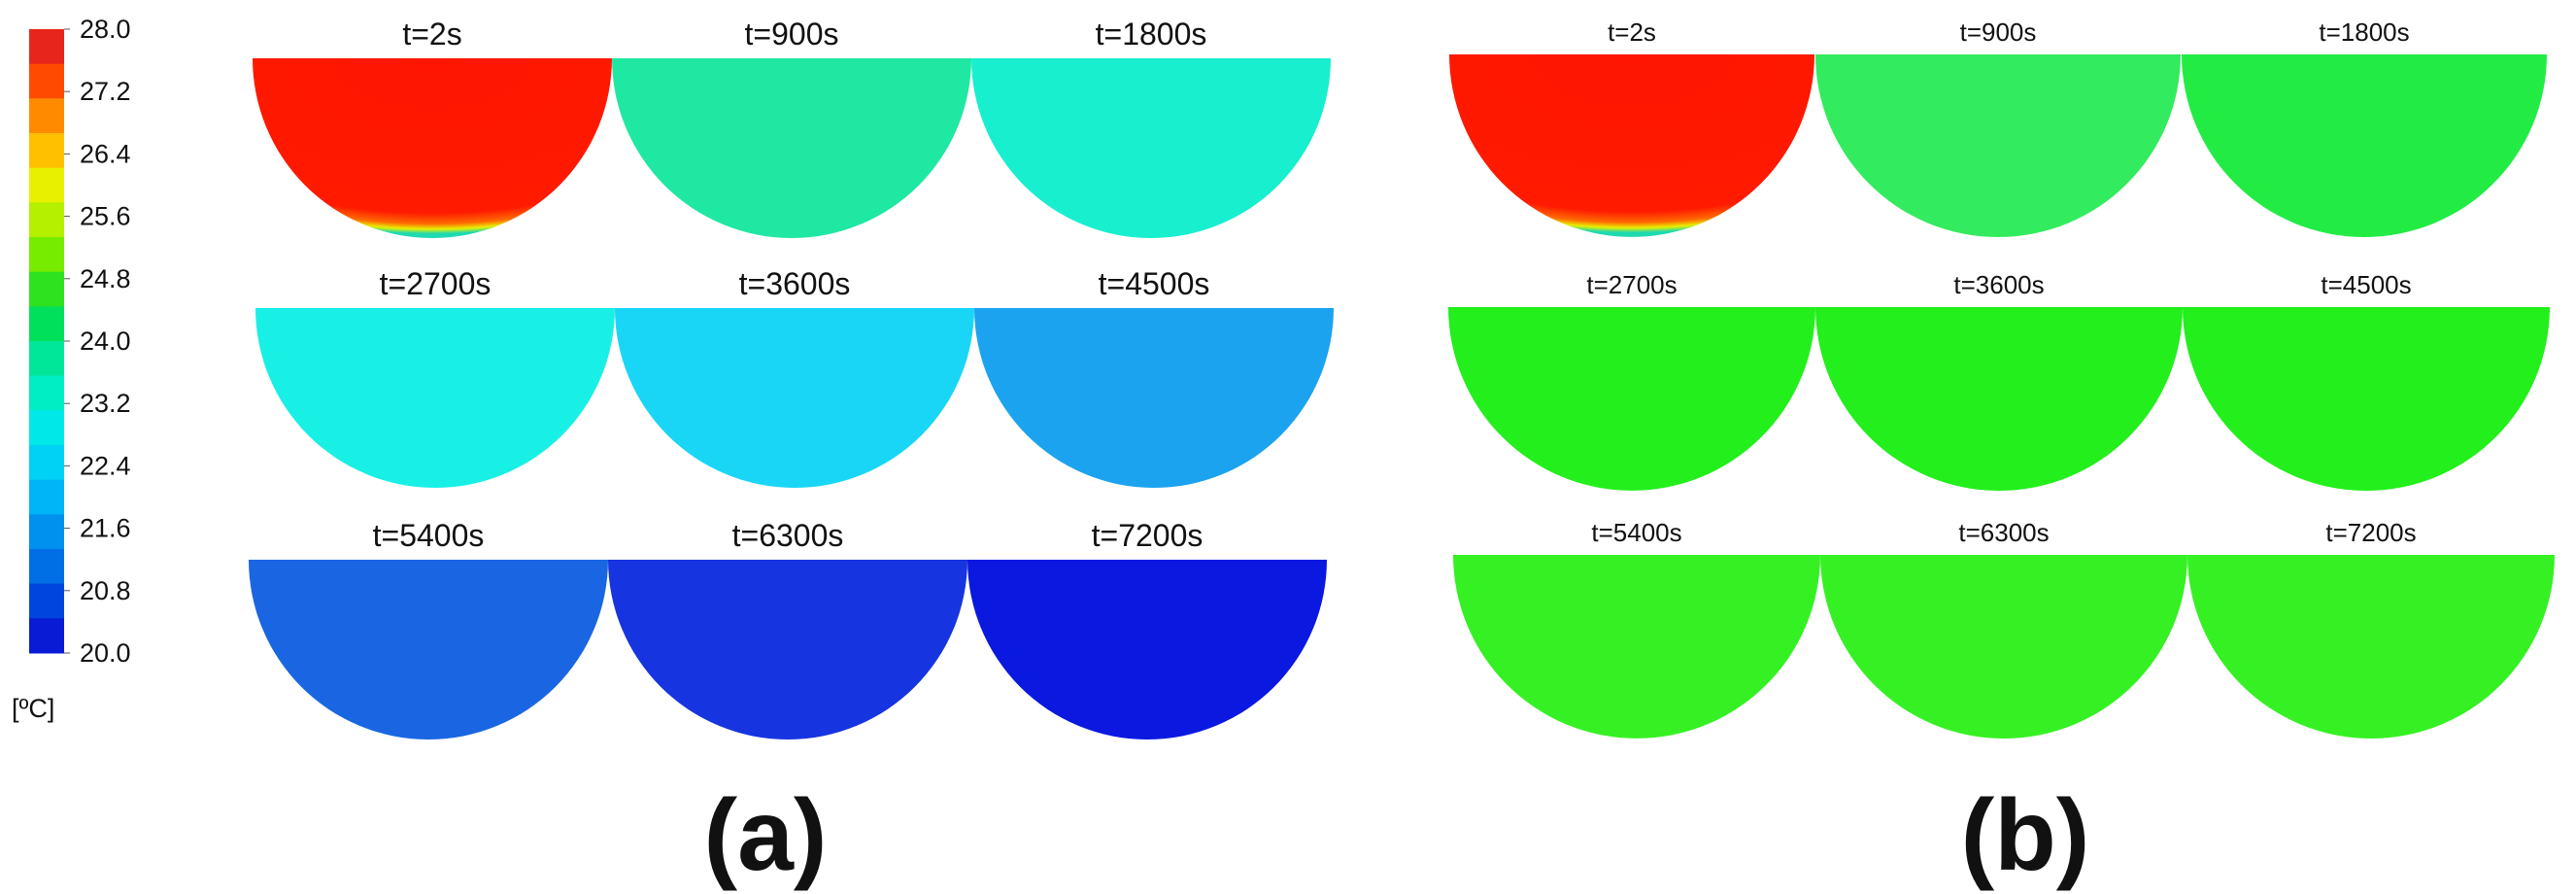  Describe the element at coordinates (2025, 835) in the screenshot. I see `panel-b-label: (b)` at that location.